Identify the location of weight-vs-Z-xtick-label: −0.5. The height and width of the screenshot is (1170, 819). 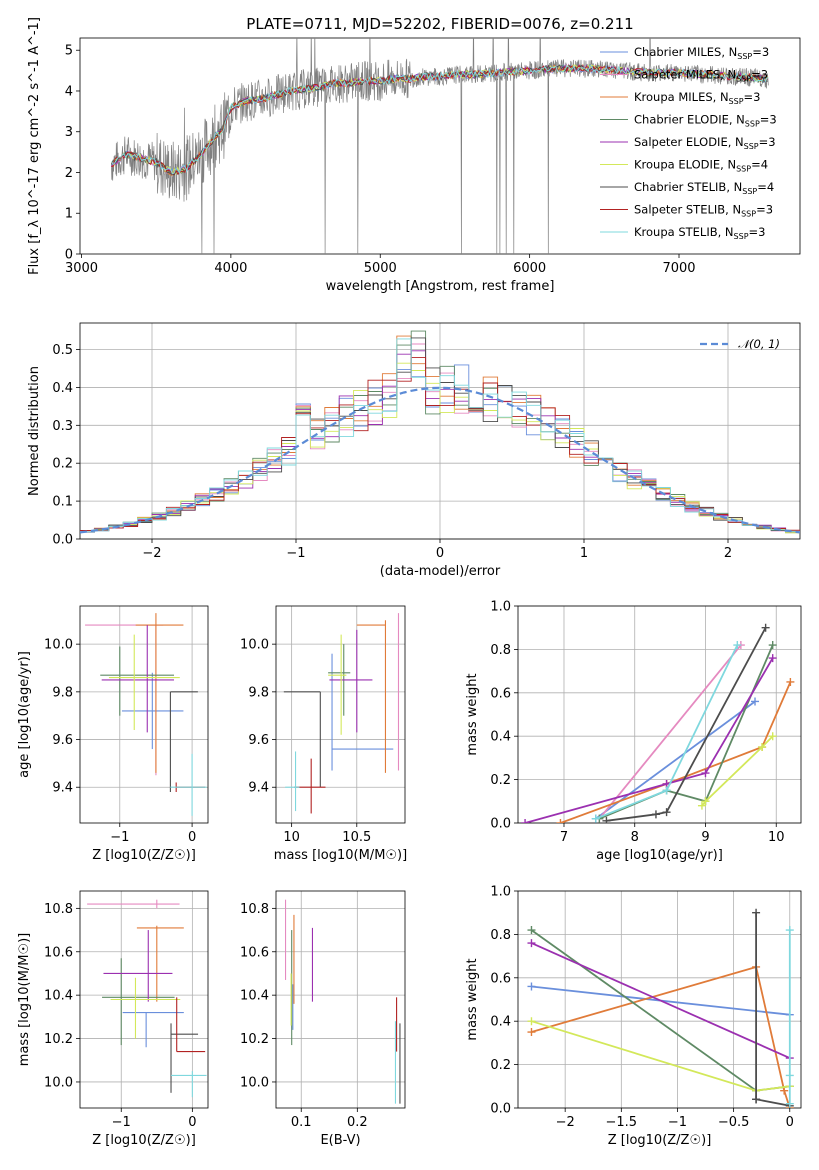
(734, 1122).